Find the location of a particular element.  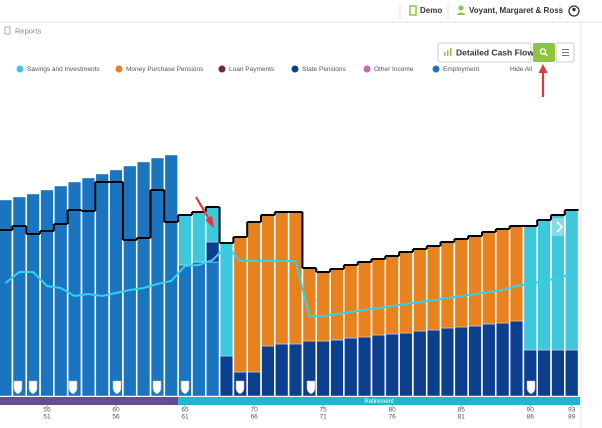

breadcrumb: Reports is located at coordinates (28, 30).